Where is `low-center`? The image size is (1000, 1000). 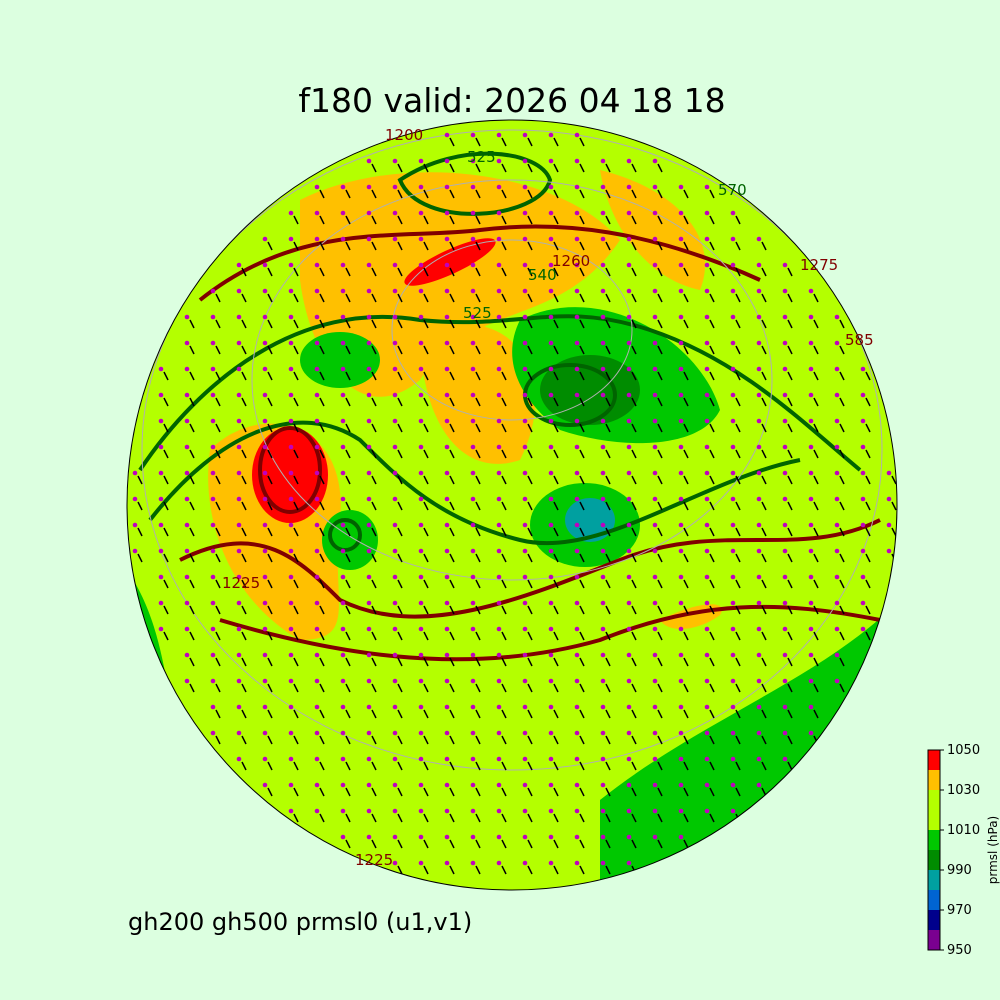
low-center is located at coordinates (590, 390).